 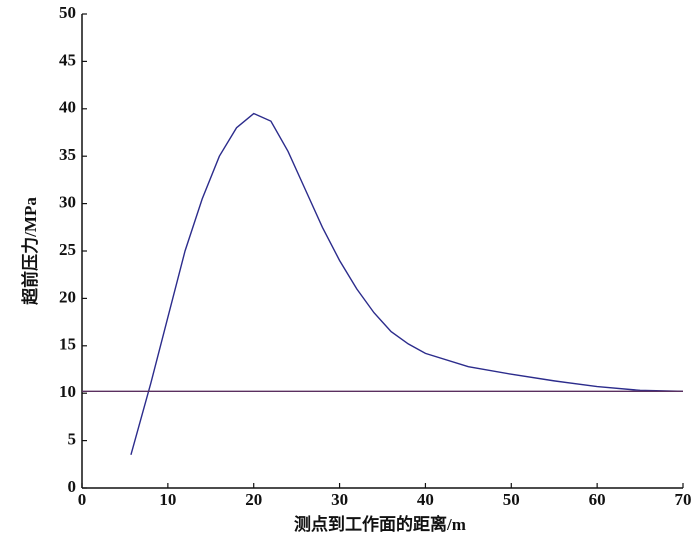 I want to click on y-tick-label: 20, so click(x=67, y=296).